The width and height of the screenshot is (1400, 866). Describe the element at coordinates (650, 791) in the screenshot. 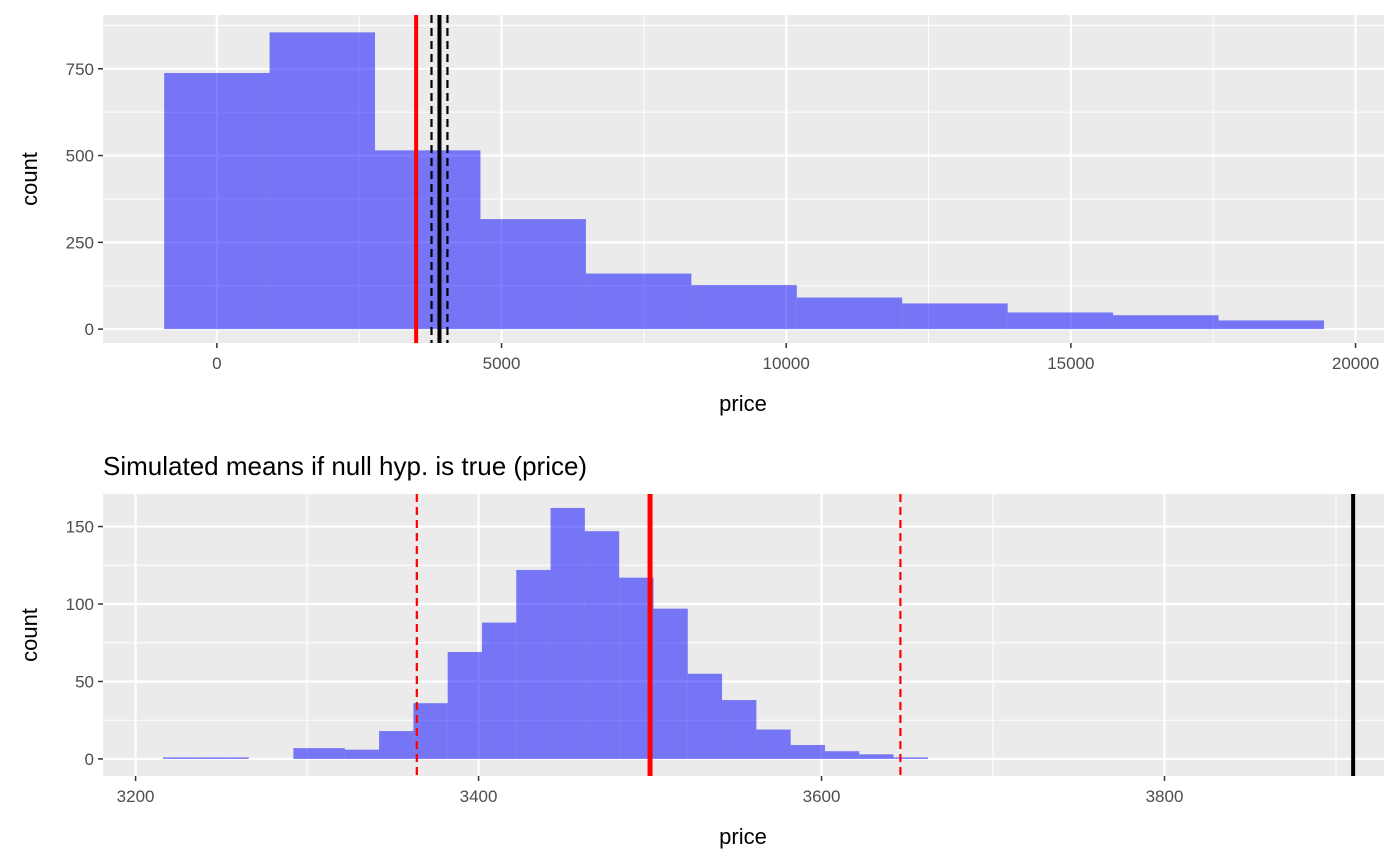

I see `x-axis: 3200 3400 3600 3800` at that location.